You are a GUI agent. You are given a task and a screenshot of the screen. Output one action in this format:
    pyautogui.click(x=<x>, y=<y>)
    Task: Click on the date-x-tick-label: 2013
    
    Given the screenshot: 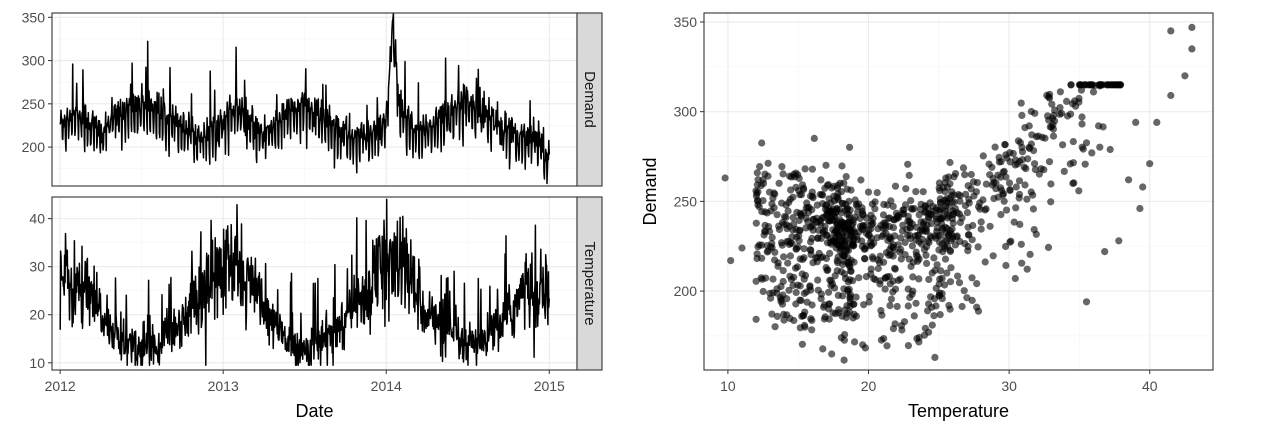 What is the action you would take?
    pyautogui.click(x=223, y=386)
    